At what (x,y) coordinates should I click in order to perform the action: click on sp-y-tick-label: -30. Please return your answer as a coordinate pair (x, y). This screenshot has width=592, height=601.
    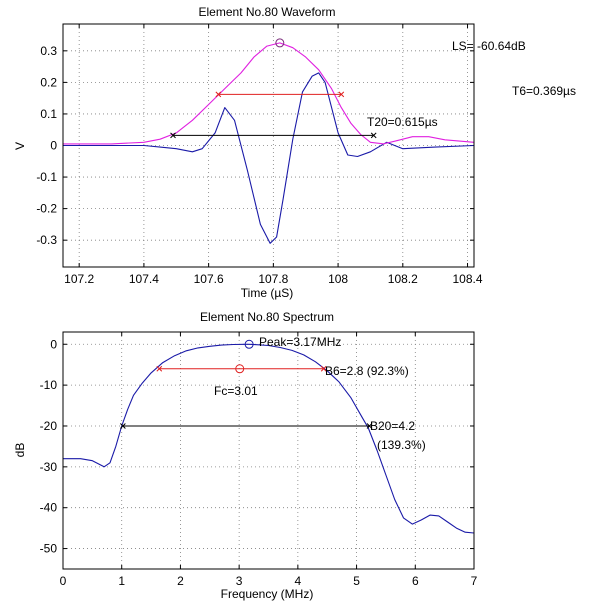
    Looking at the image, I should click on (49, 467).